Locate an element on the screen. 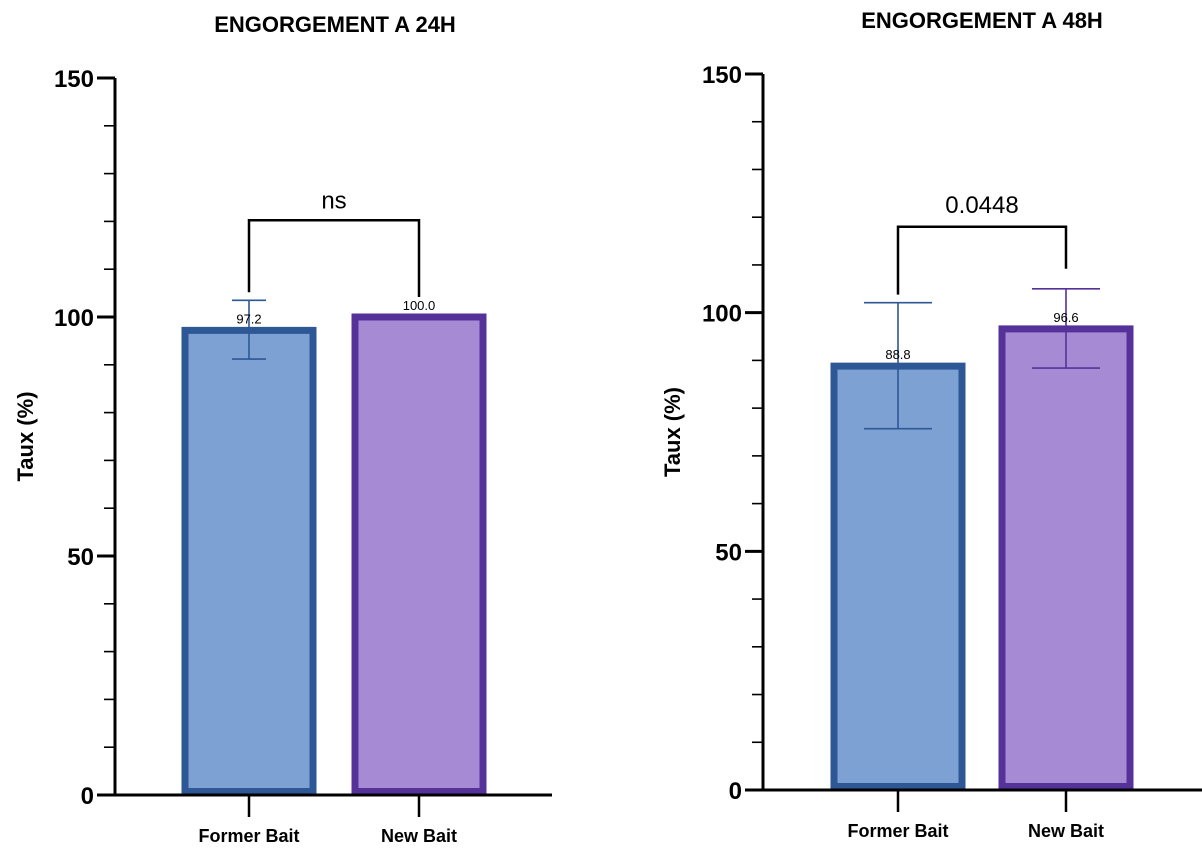 Image resolution: width=1202 pixels, height=855 pixels. significance-label: 0.0448 is located at coordinates (981, 205).